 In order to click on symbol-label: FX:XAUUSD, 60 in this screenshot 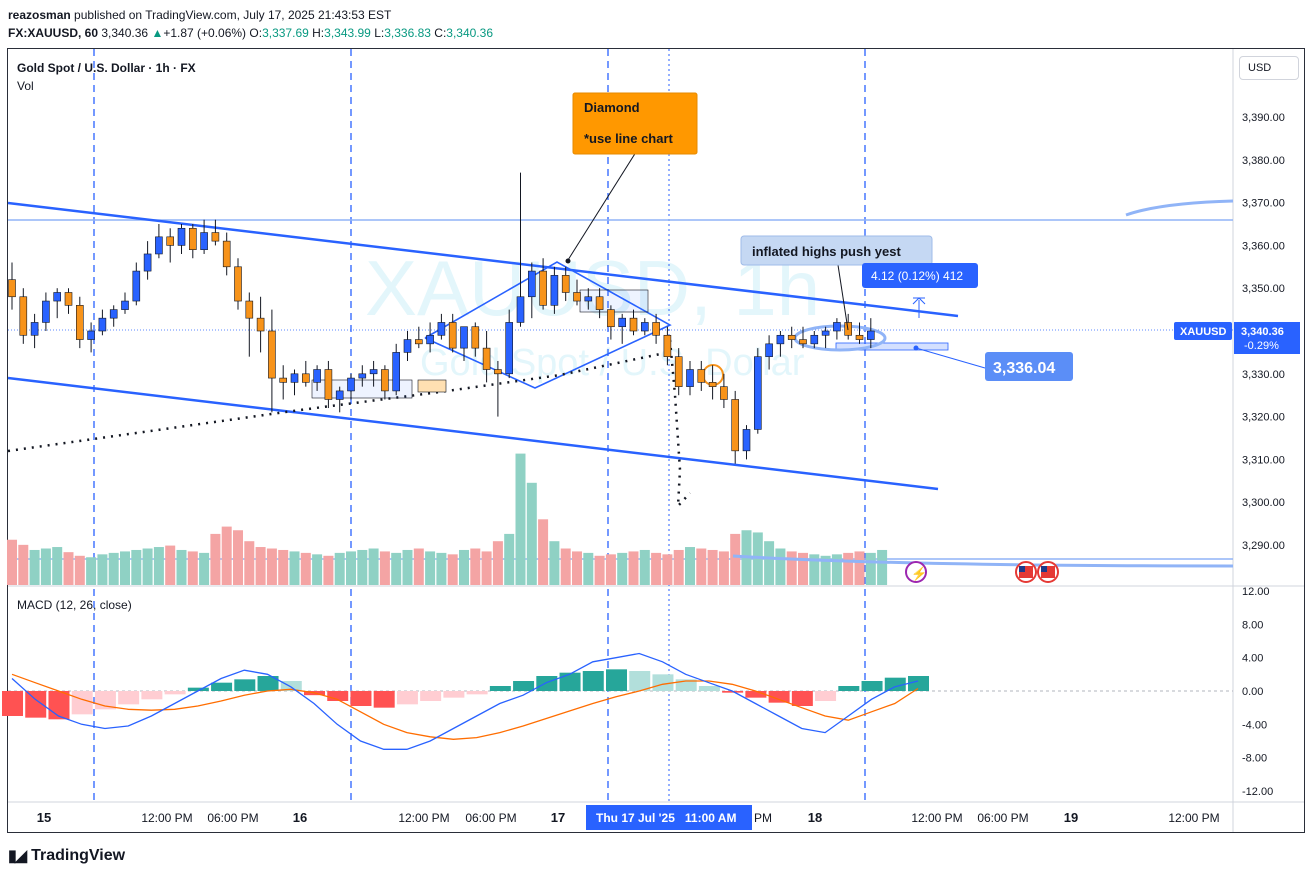, I will do `click(53, 33)`.